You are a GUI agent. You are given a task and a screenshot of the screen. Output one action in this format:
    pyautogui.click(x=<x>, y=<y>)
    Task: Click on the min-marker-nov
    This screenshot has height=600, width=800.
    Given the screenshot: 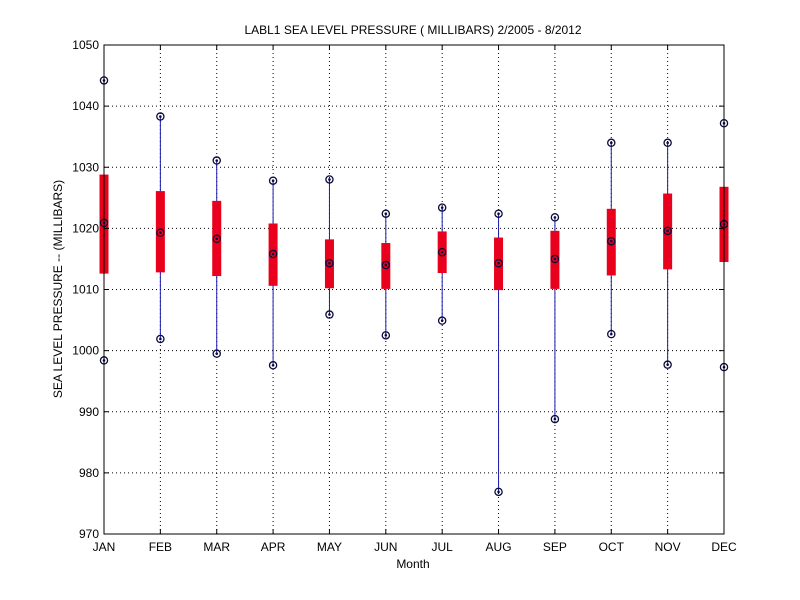 What is the action you would take?
    pyautogui.click(x=667, y=364)
    